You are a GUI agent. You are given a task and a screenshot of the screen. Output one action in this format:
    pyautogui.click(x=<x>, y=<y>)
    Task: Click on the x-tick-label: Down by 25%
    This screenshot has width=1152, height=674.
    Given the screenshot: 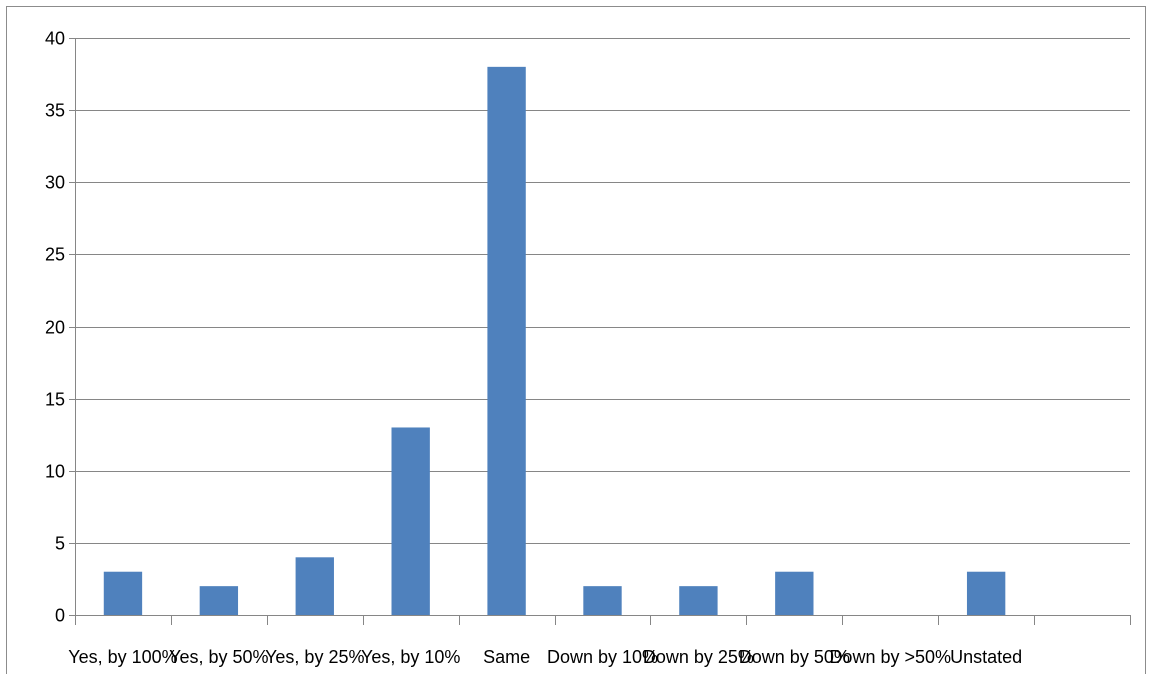 What is the action you would take?
    pyautogui.click(x=698, y=657)
    